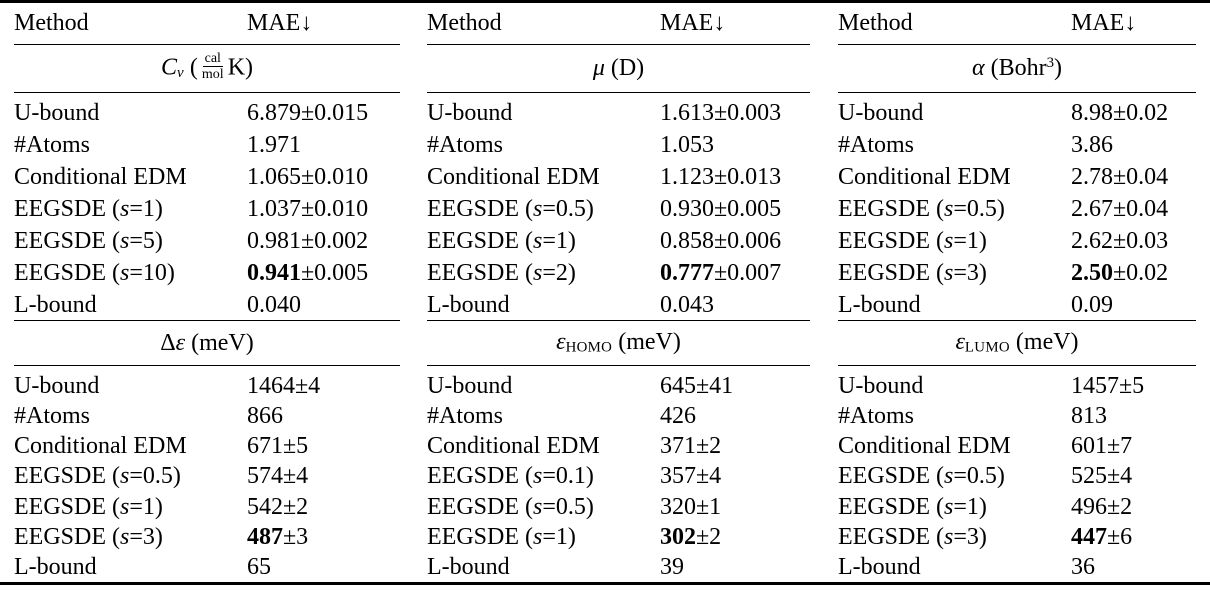  Describe the element at coordinates (618, 477) in the screenshot. I see `table-row: EEGSDE (s=0.1) 357±4` at that location.